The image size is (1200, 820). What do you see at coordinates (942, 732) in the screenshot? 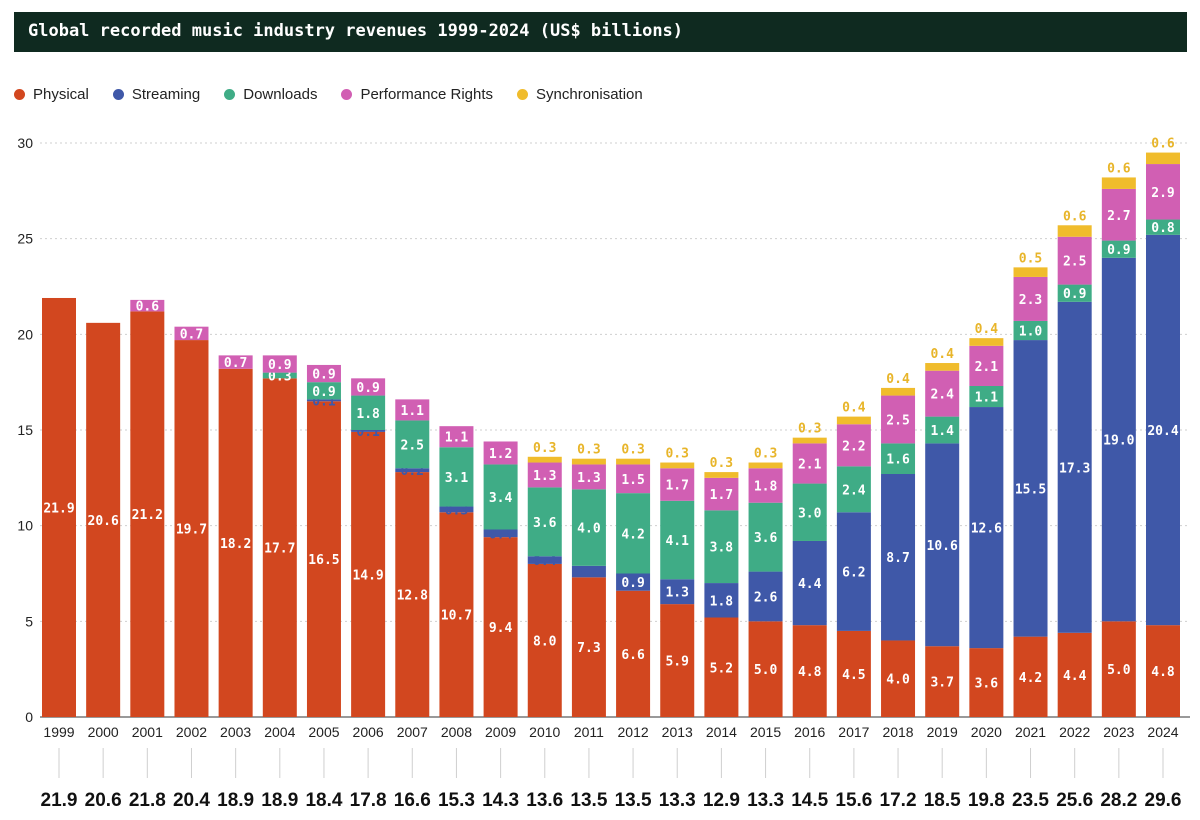
I see `x-tick-label: 2019` at bounding box center [942, 732].